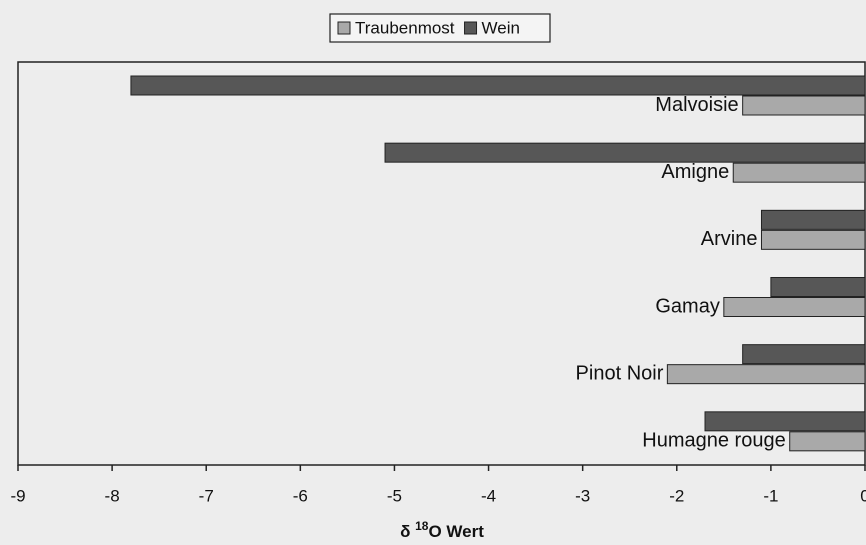 The image size is (866, 545). What do you see at coordinates (112, 495) in the screenshot?
I see `x-tick-label: -8` at bounding box center [112, 495].